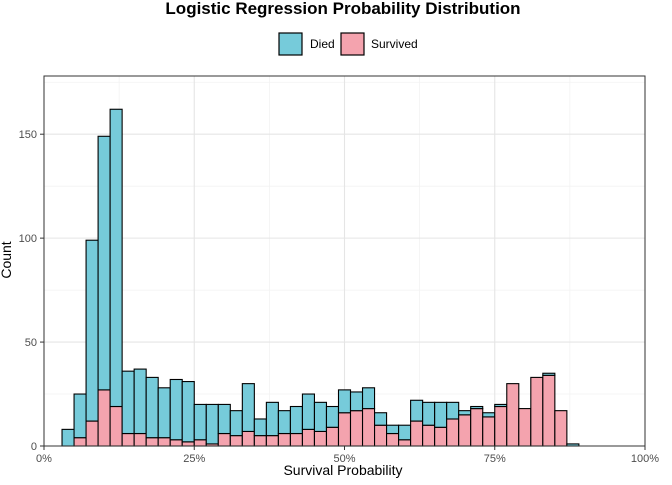 The height and width of the screenshot is (485, 672). I want to click on x-tick-label: 50%, so click(344, 459).